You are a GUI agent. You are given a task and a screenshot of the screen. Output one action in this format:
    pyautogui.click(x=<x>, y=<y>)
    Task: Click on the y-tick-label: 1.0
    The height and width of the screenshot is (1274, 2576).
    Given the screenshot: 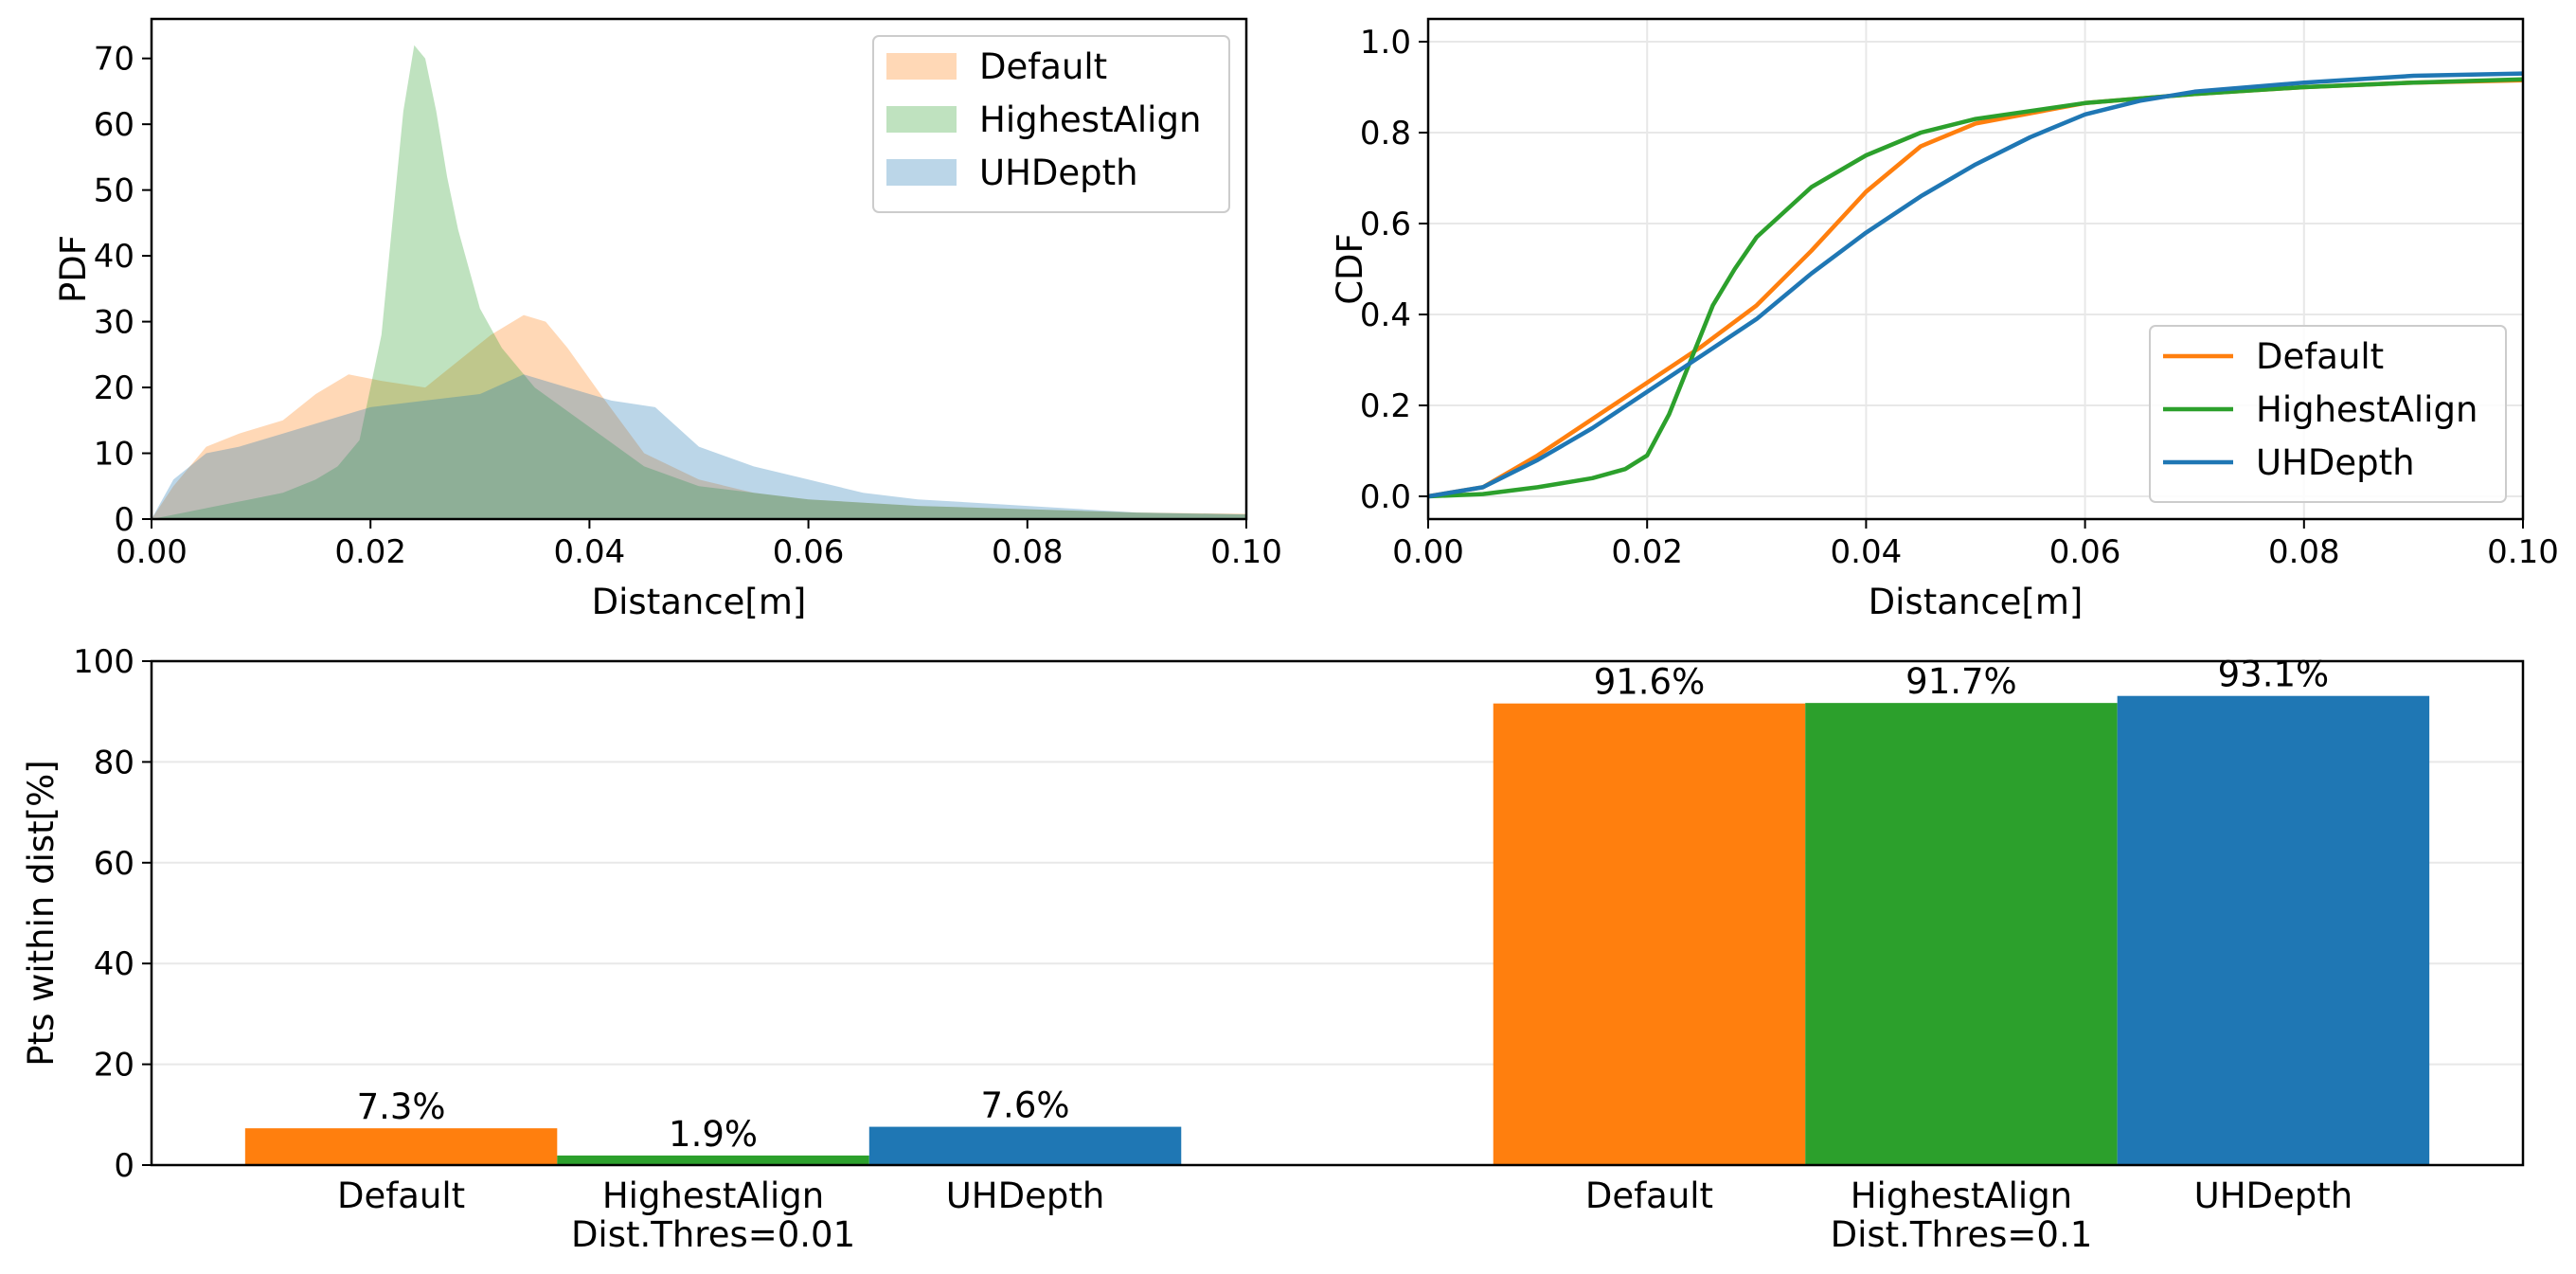 What is the action you would take?
    pyautogui.click(x=1385, y=43)
    